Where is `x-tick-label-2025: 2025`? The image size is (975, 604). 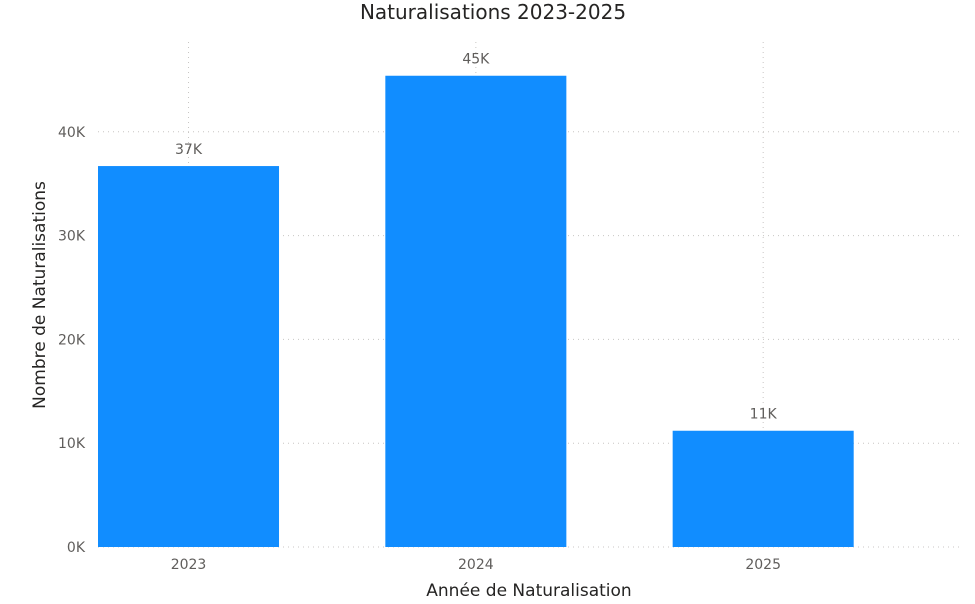 x-tick-label-2025: 2025 is located at coordinates (763, 565).